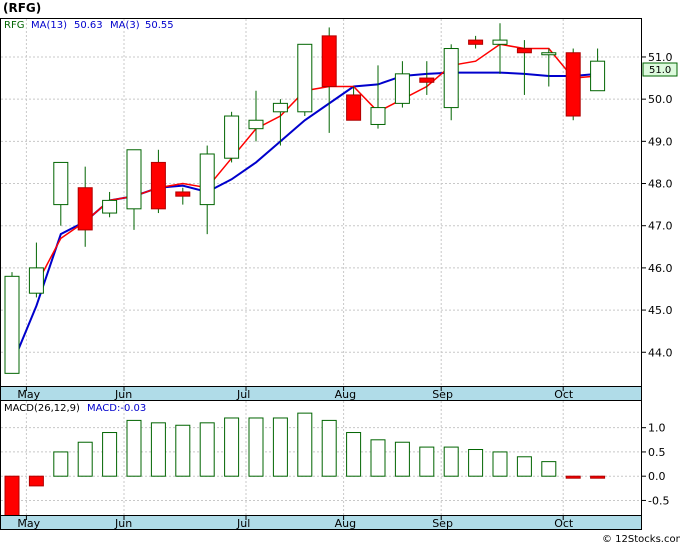  What do you see at coordinates (22, 8) in the screenshot?
I see `chart-title: (RFG)` at bounding box center [22, 8].